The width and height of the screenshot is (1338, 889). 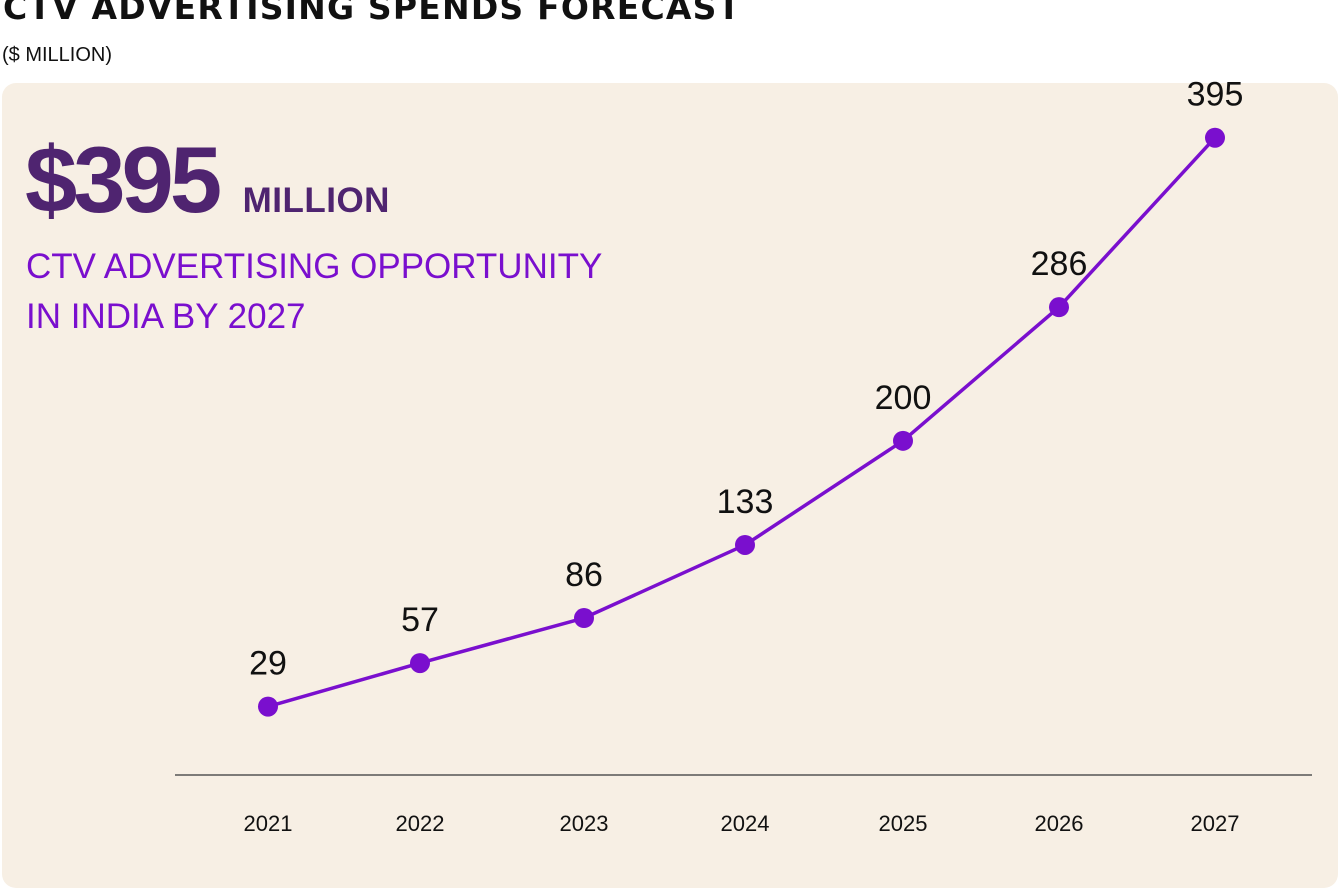 I want to click on headline-description-line-1: CTV ADVERTISING OPPORTUNITY, so click(x=314, y=266).